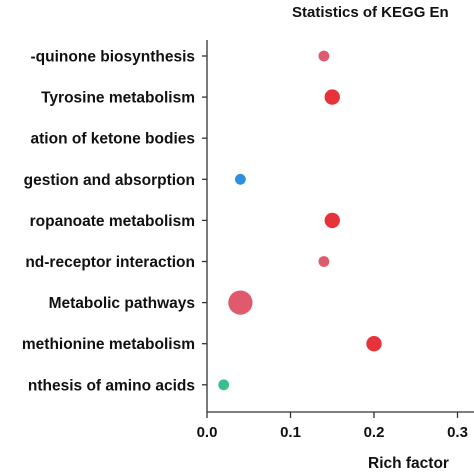 This screenshot has height=474, width=474. What do you see at coordinates (204, 220) in the screenshot?
I see `y-tick-marks` at bounding box center [204, 220].